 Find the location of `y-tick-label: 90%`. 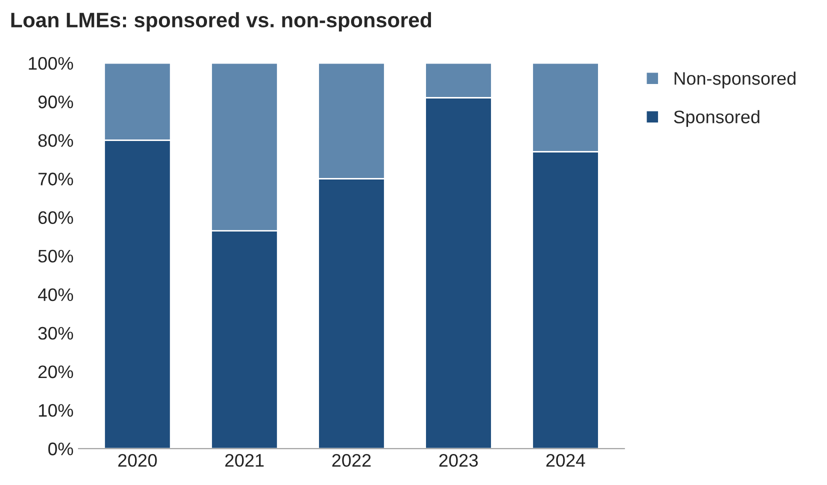

y-tick-label: 90% is located at coordinates (56, 102).